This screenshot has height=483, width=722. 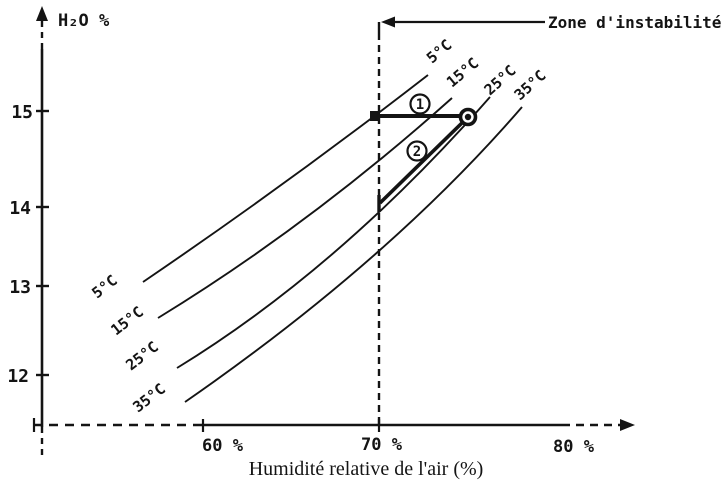 I want to click on curve-label-15c-right: 15°C, so click(x=462, y=72).